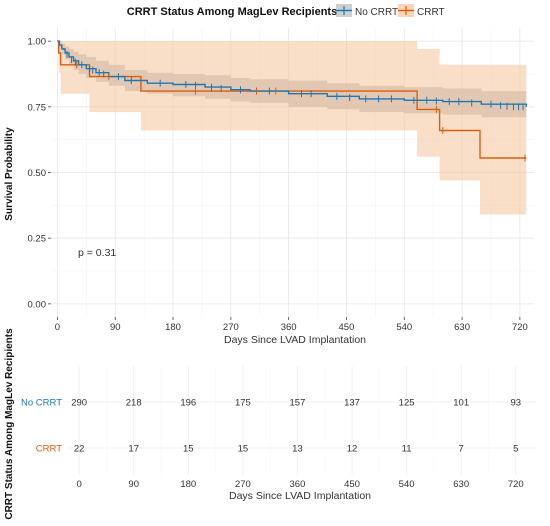 The width and height of the screenshot is (550, 526). What do you see at coordinates (37, 42) in the screenshot?
I see `y-tick-label: 1.00` at bounding box center [37, 42].